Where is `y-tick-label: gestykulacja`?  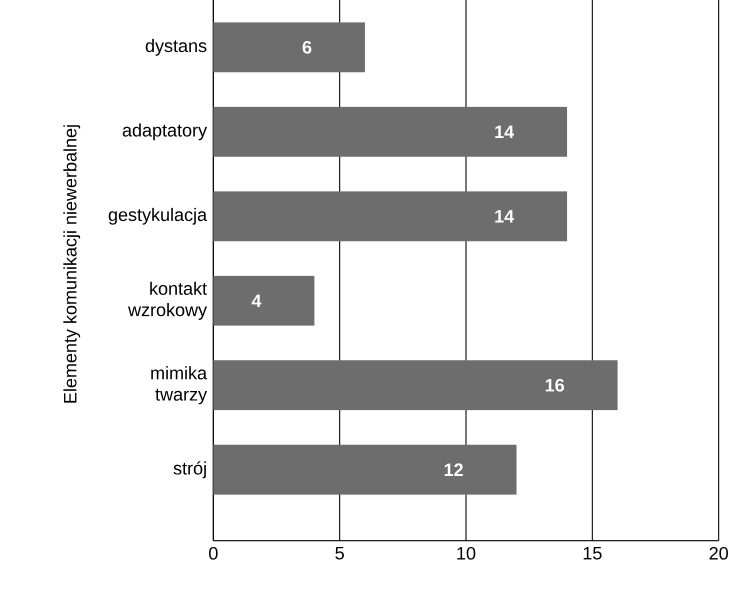
y-tick-label: gestykulacja is located at coordinates (158, 216).